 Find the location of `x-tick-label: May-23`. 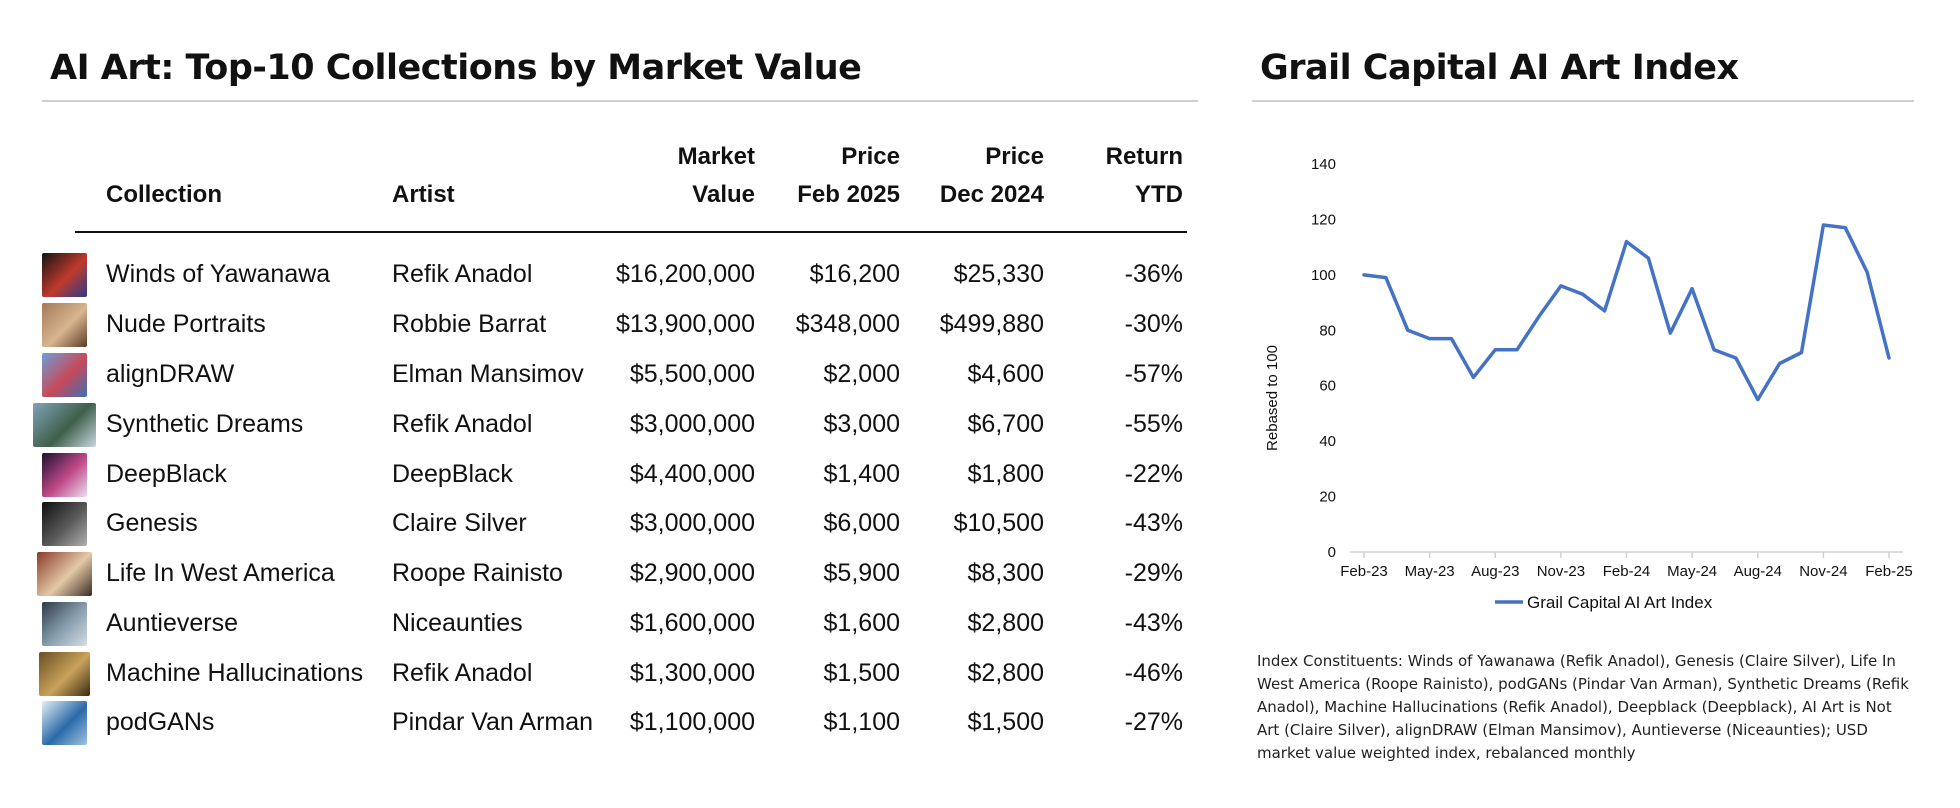

x-tick-label: May-23 is located at coordinates (1430, 571).